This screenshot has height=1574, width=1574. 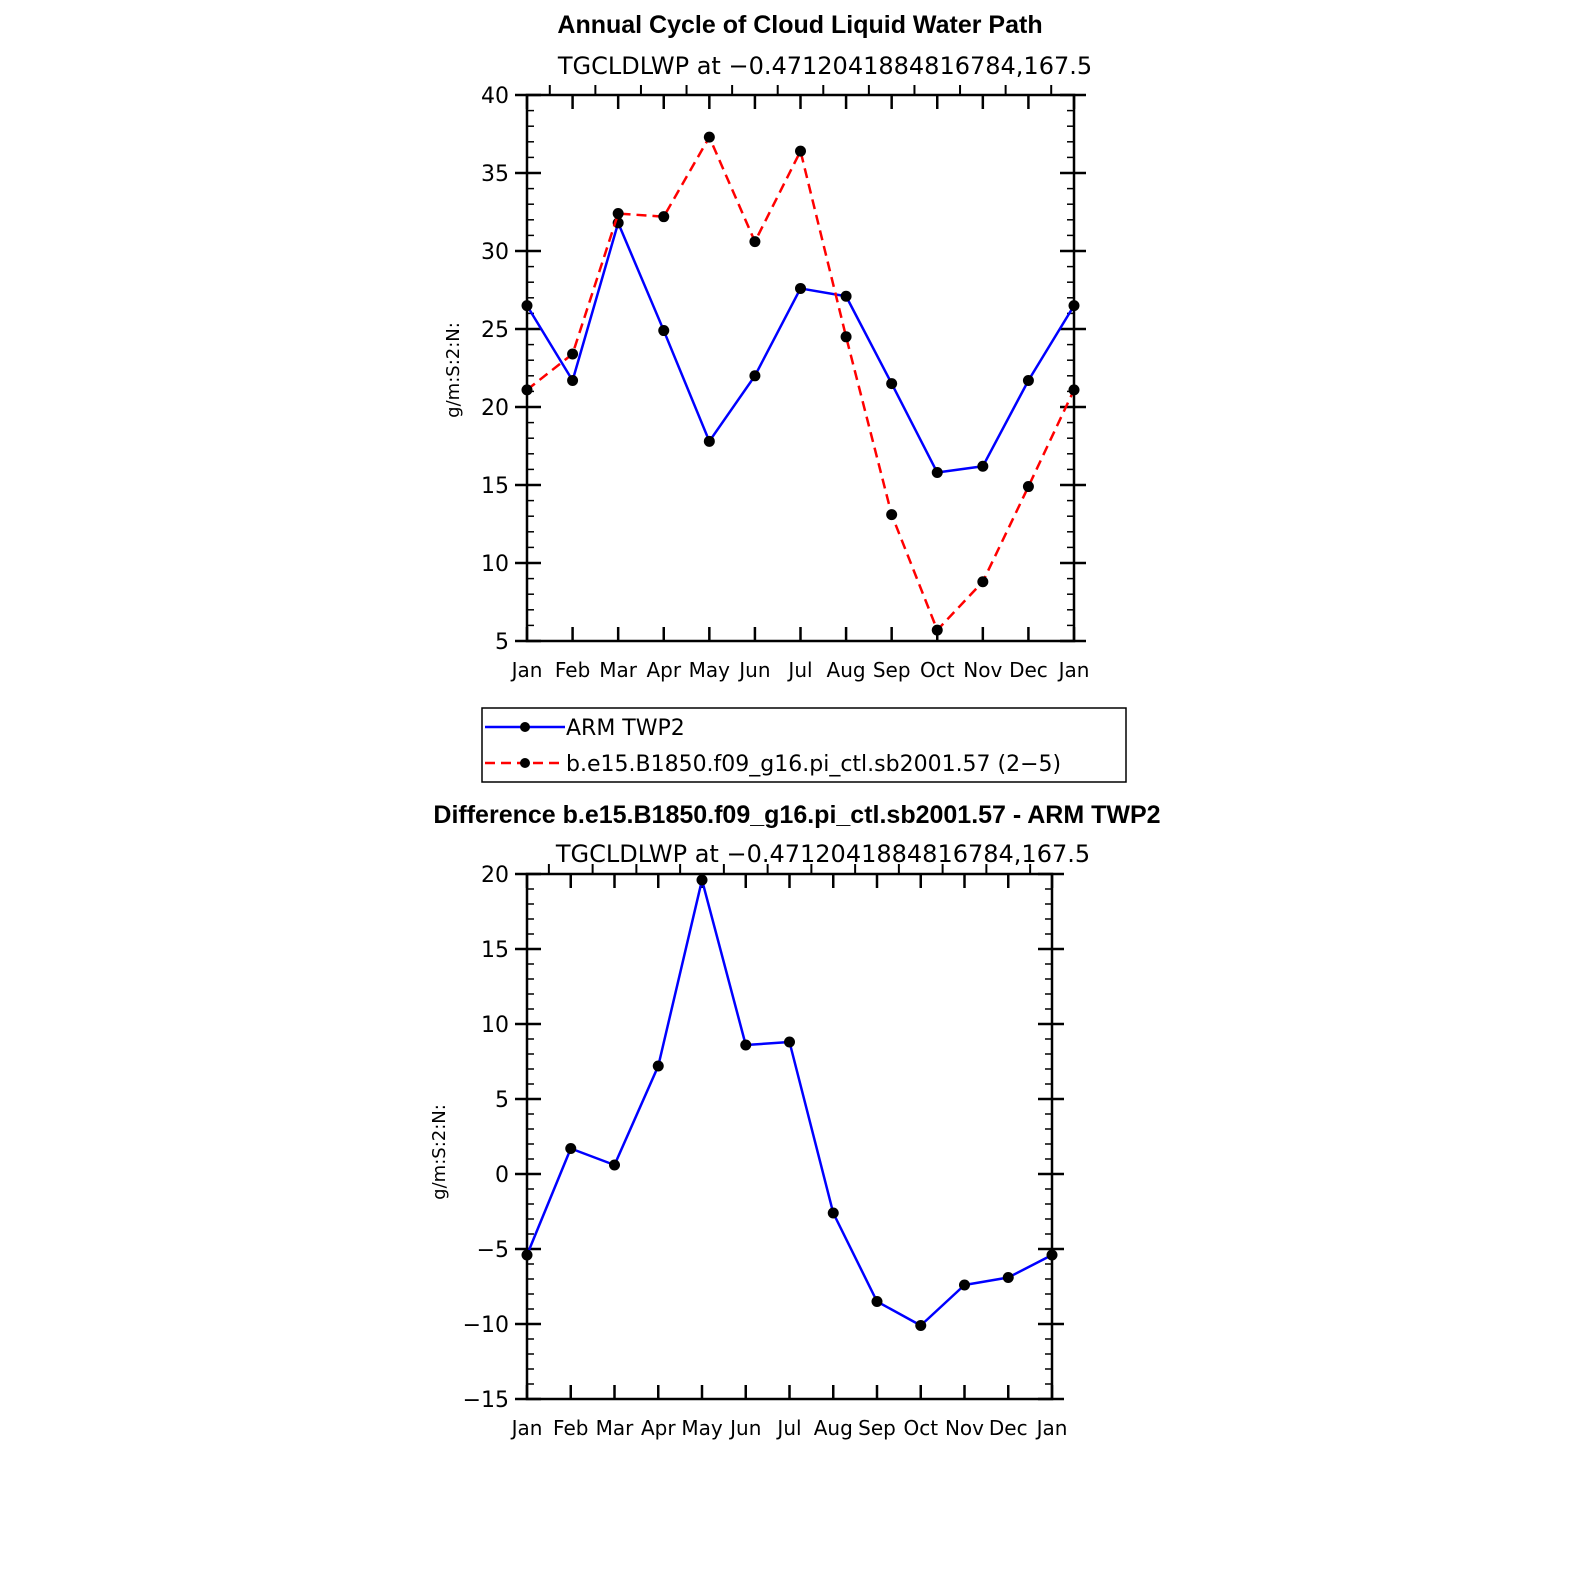 What do you see at coordinates (799, 670) in the screenshot?
I see `chart1-xtick-label: Jul` at bounding box center [799, 670].